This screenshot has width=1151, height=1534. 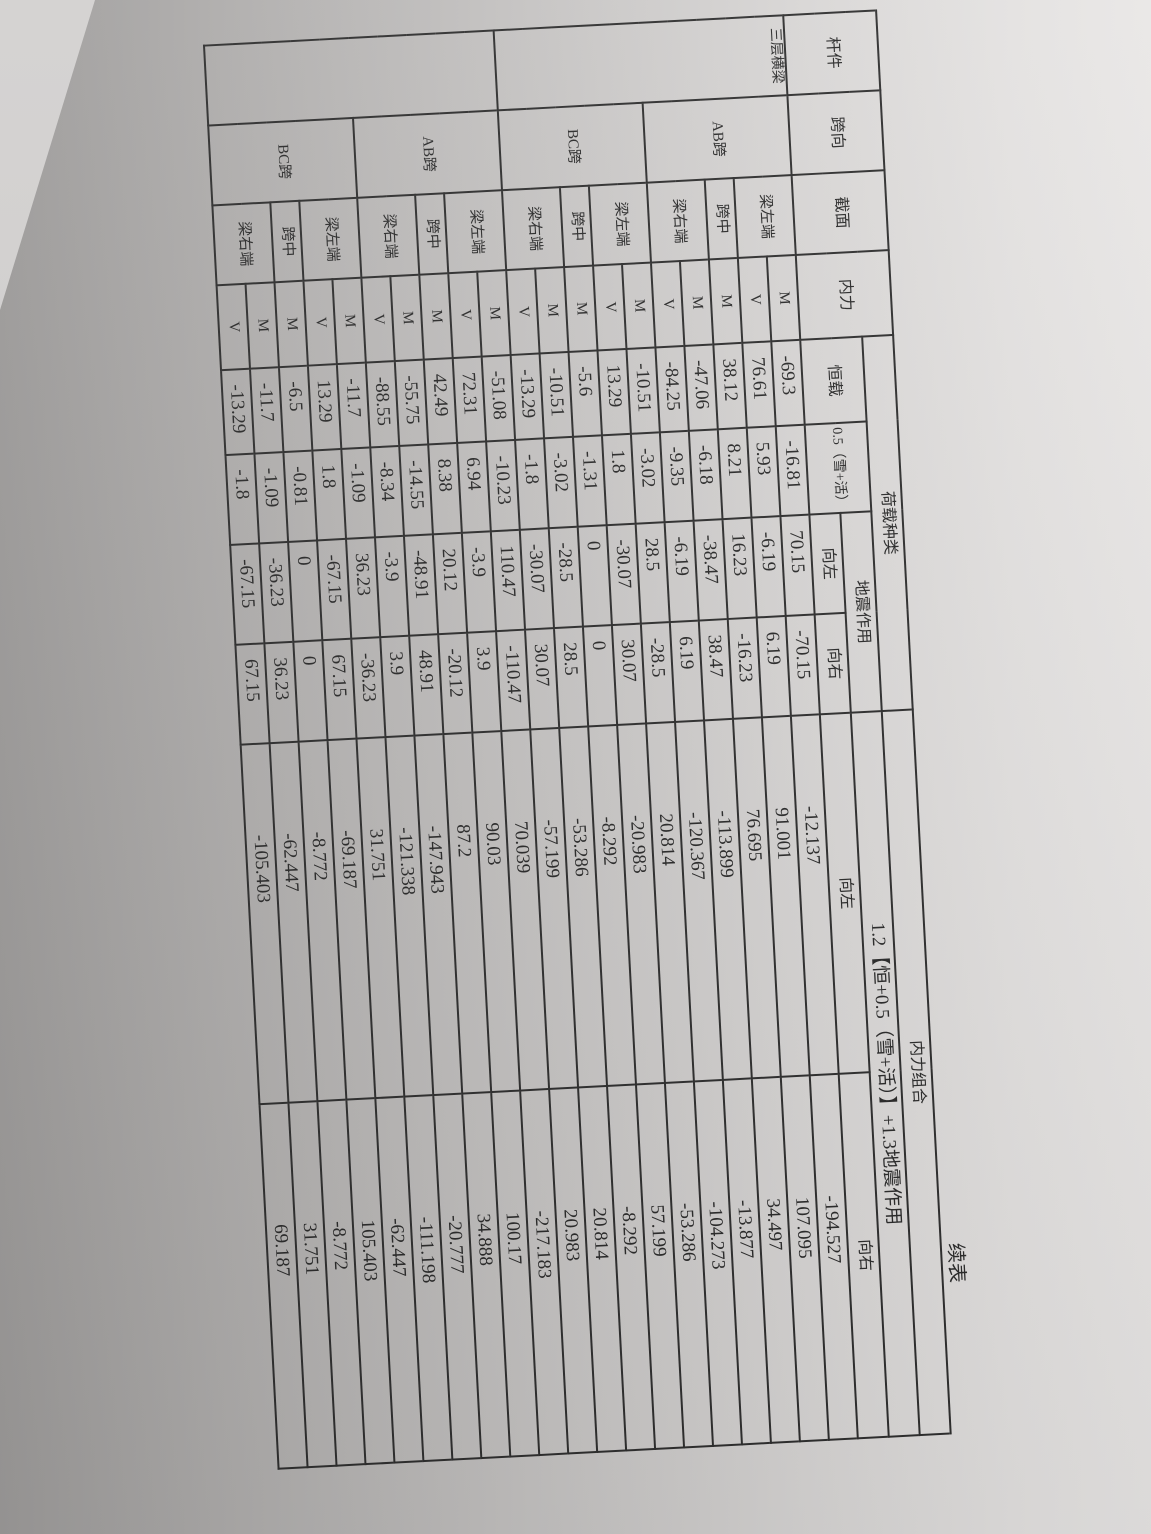 What do you see at coordinates (652, 573) in the screenshot?
I see `seismic-left-cell: 28.5` at bounding box center [652, 573].